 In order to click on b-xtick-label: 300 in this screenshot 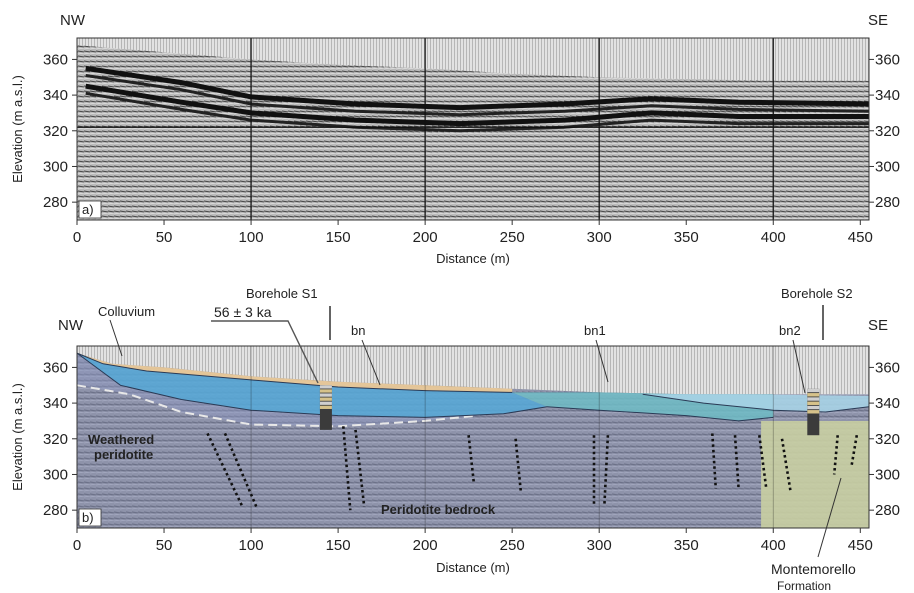, I will do `click(599, 545)`.